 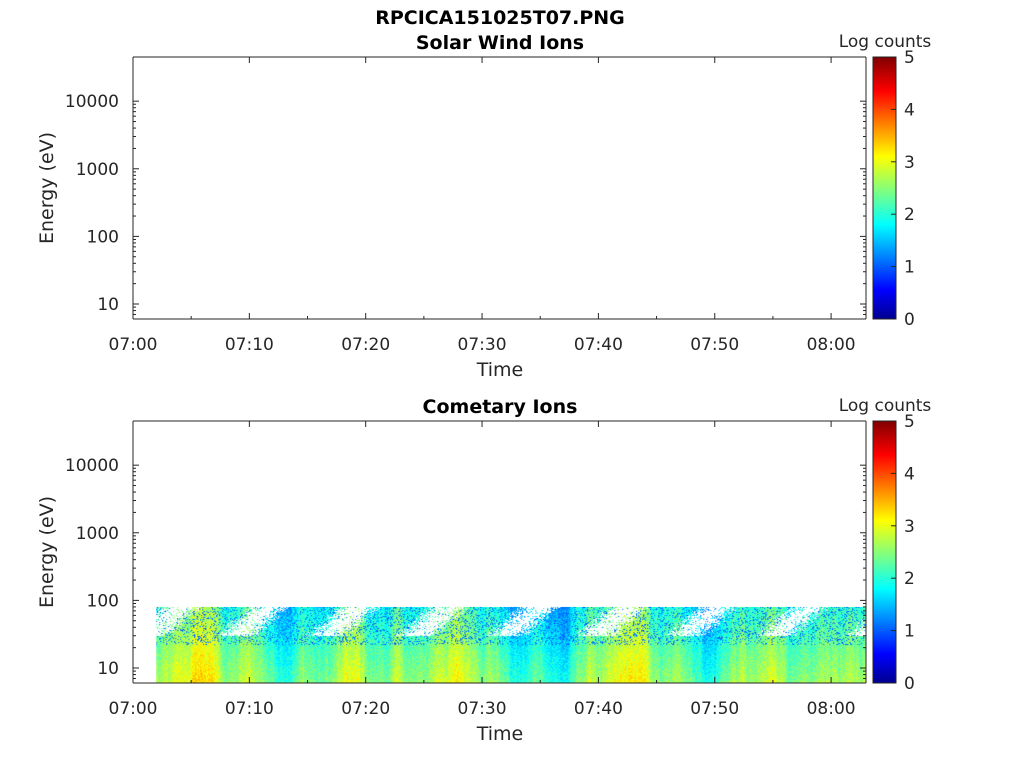 What do you see at coordinates (511, 644) in the screenshot?
I see `heatmap-cells` at bounding box center [511, 644].